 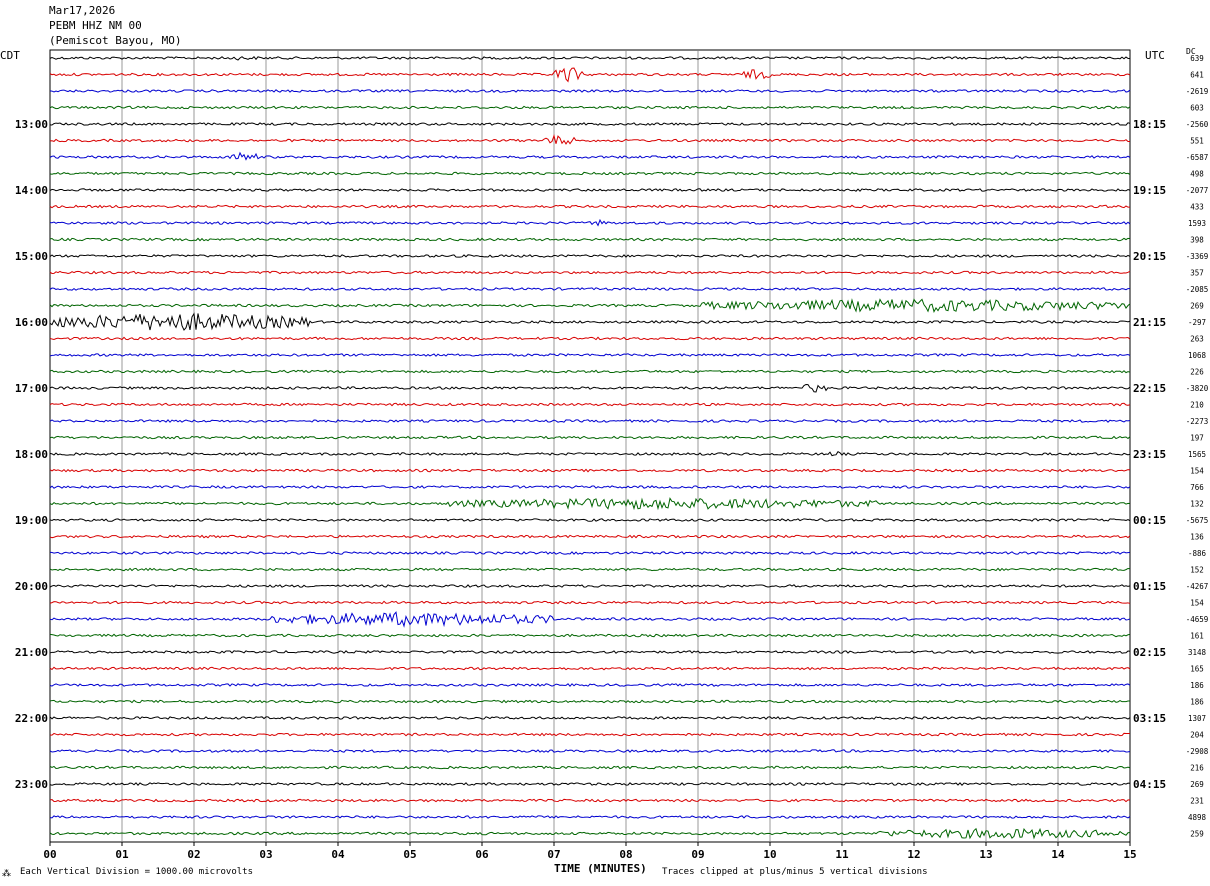 I want to click on dc-offset-label: 197, so click(x=1197, y=438).